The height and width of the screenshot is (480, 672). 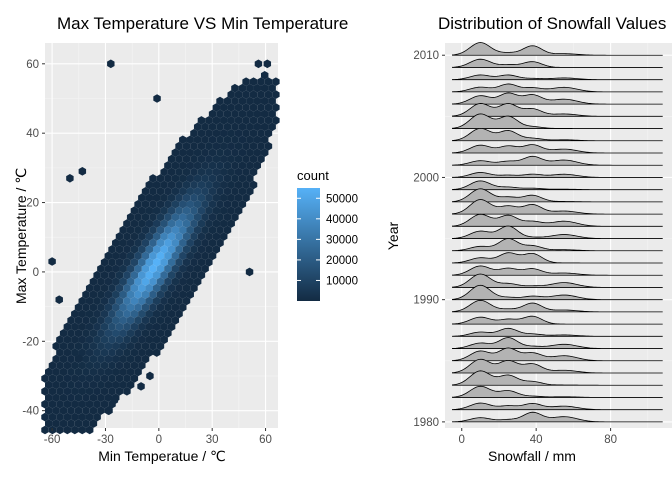 I want to click on ridgeline-x-tick-label: 0, so click(x=462, y=440).